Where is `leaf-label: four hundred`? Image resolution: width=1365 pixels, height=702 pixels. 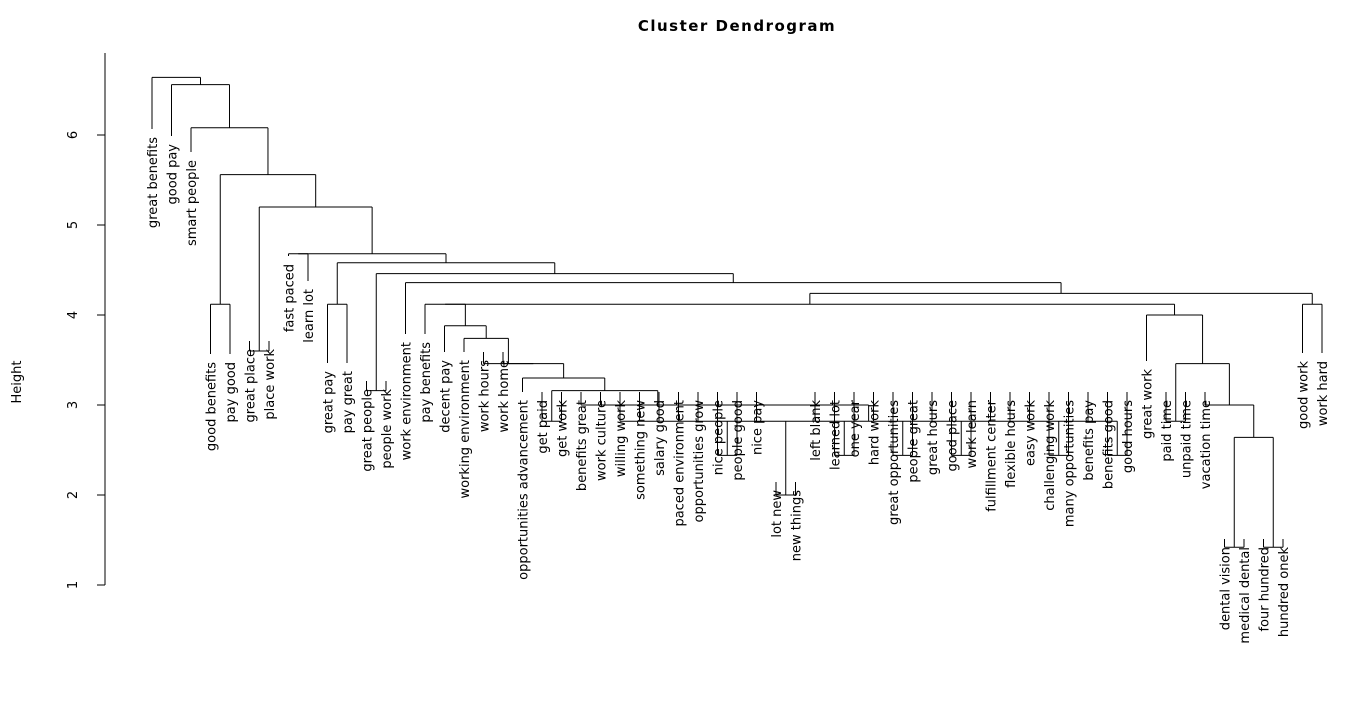
leaf-label: four hundred is located at coordinates (1265, 589).